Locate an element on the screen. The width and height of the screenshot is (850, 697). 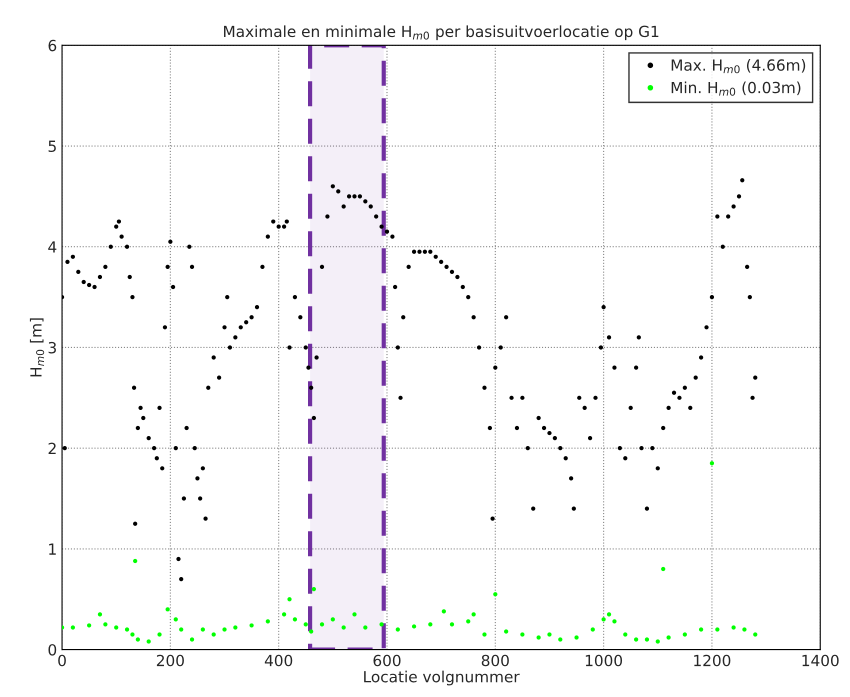
legend-label: Max. H$_{m0}$ (4.66m) is located at coordinates (739, 66).